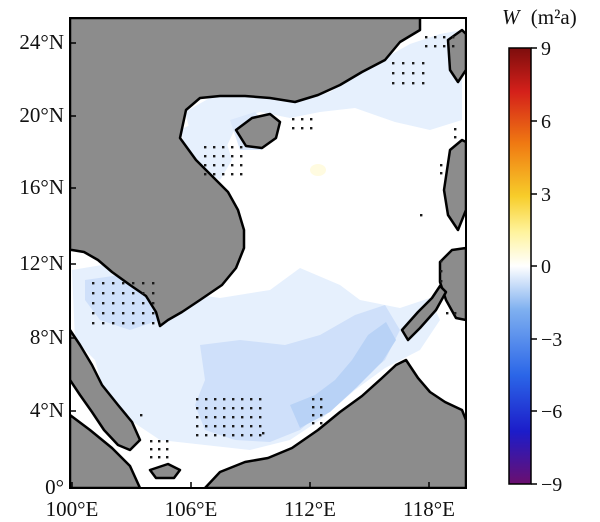 The height and width of the screenshot is (522, 600). Describe the element at coordinates (551, 340) in the screenshot. I see `colorbar-tick-label: −3` at that location.